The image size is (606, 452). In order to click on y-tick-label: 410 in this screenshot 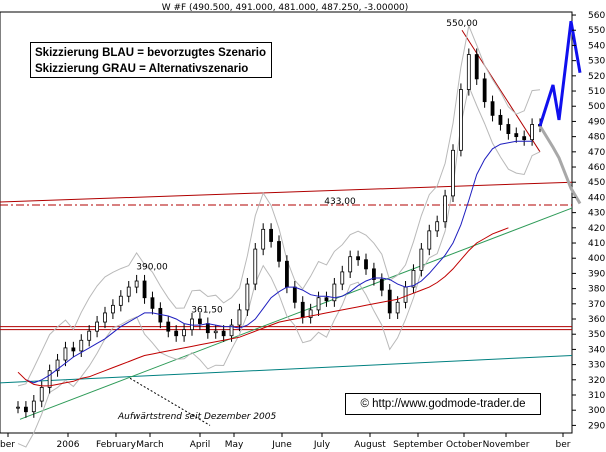, I will do `click(596, 244)`.